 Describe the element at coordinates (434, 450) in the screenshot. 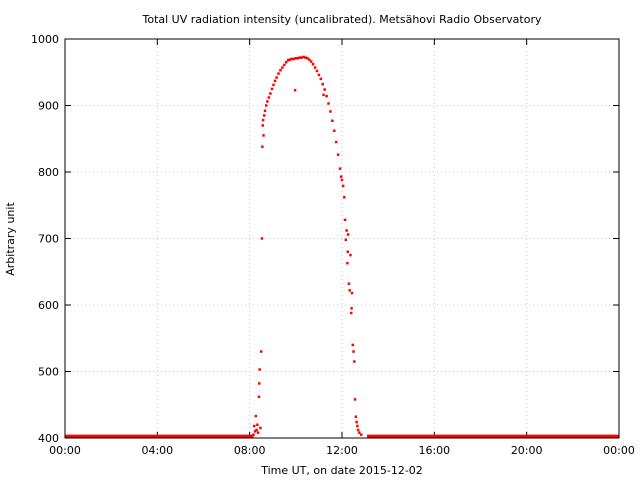

I see `x-tick-label: 16:00` at that location.